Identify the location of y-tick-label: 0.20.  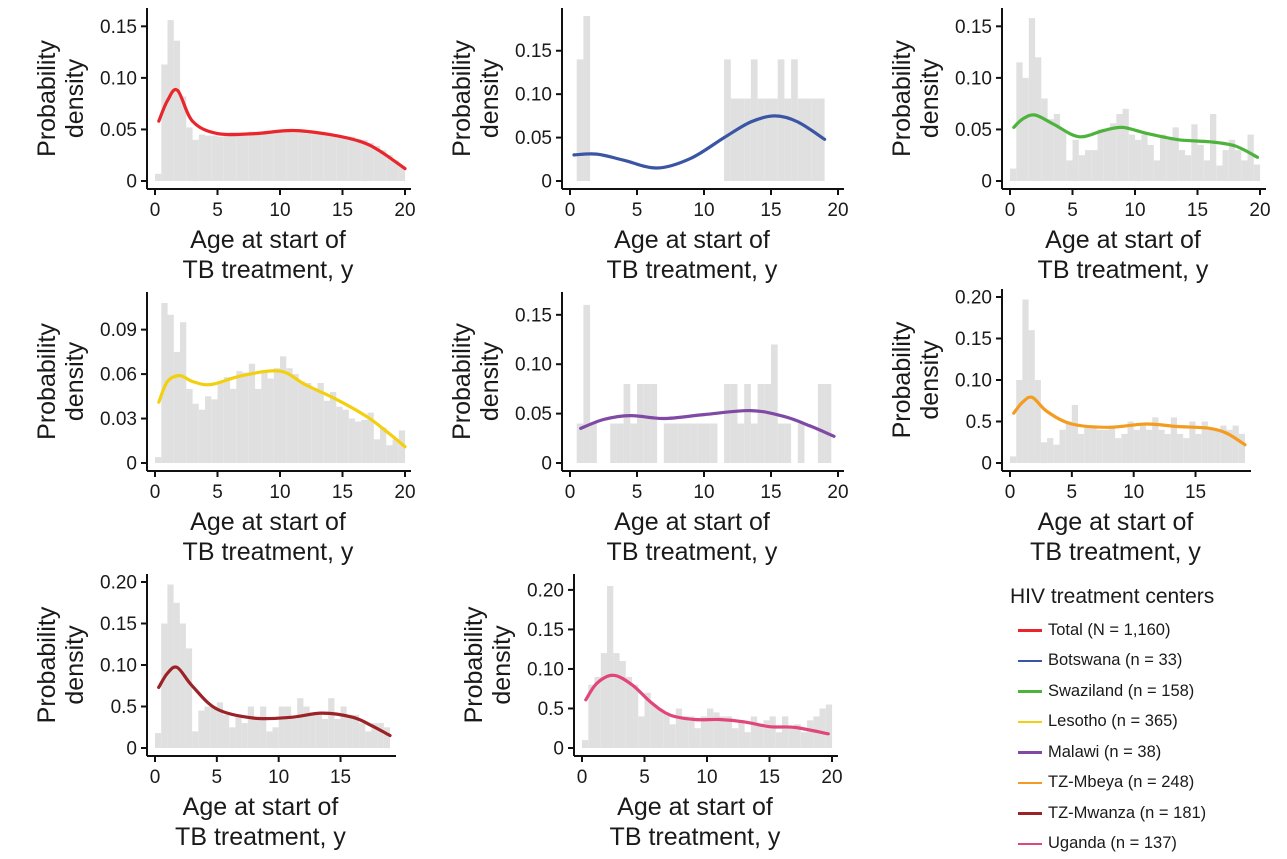
(545, 590).